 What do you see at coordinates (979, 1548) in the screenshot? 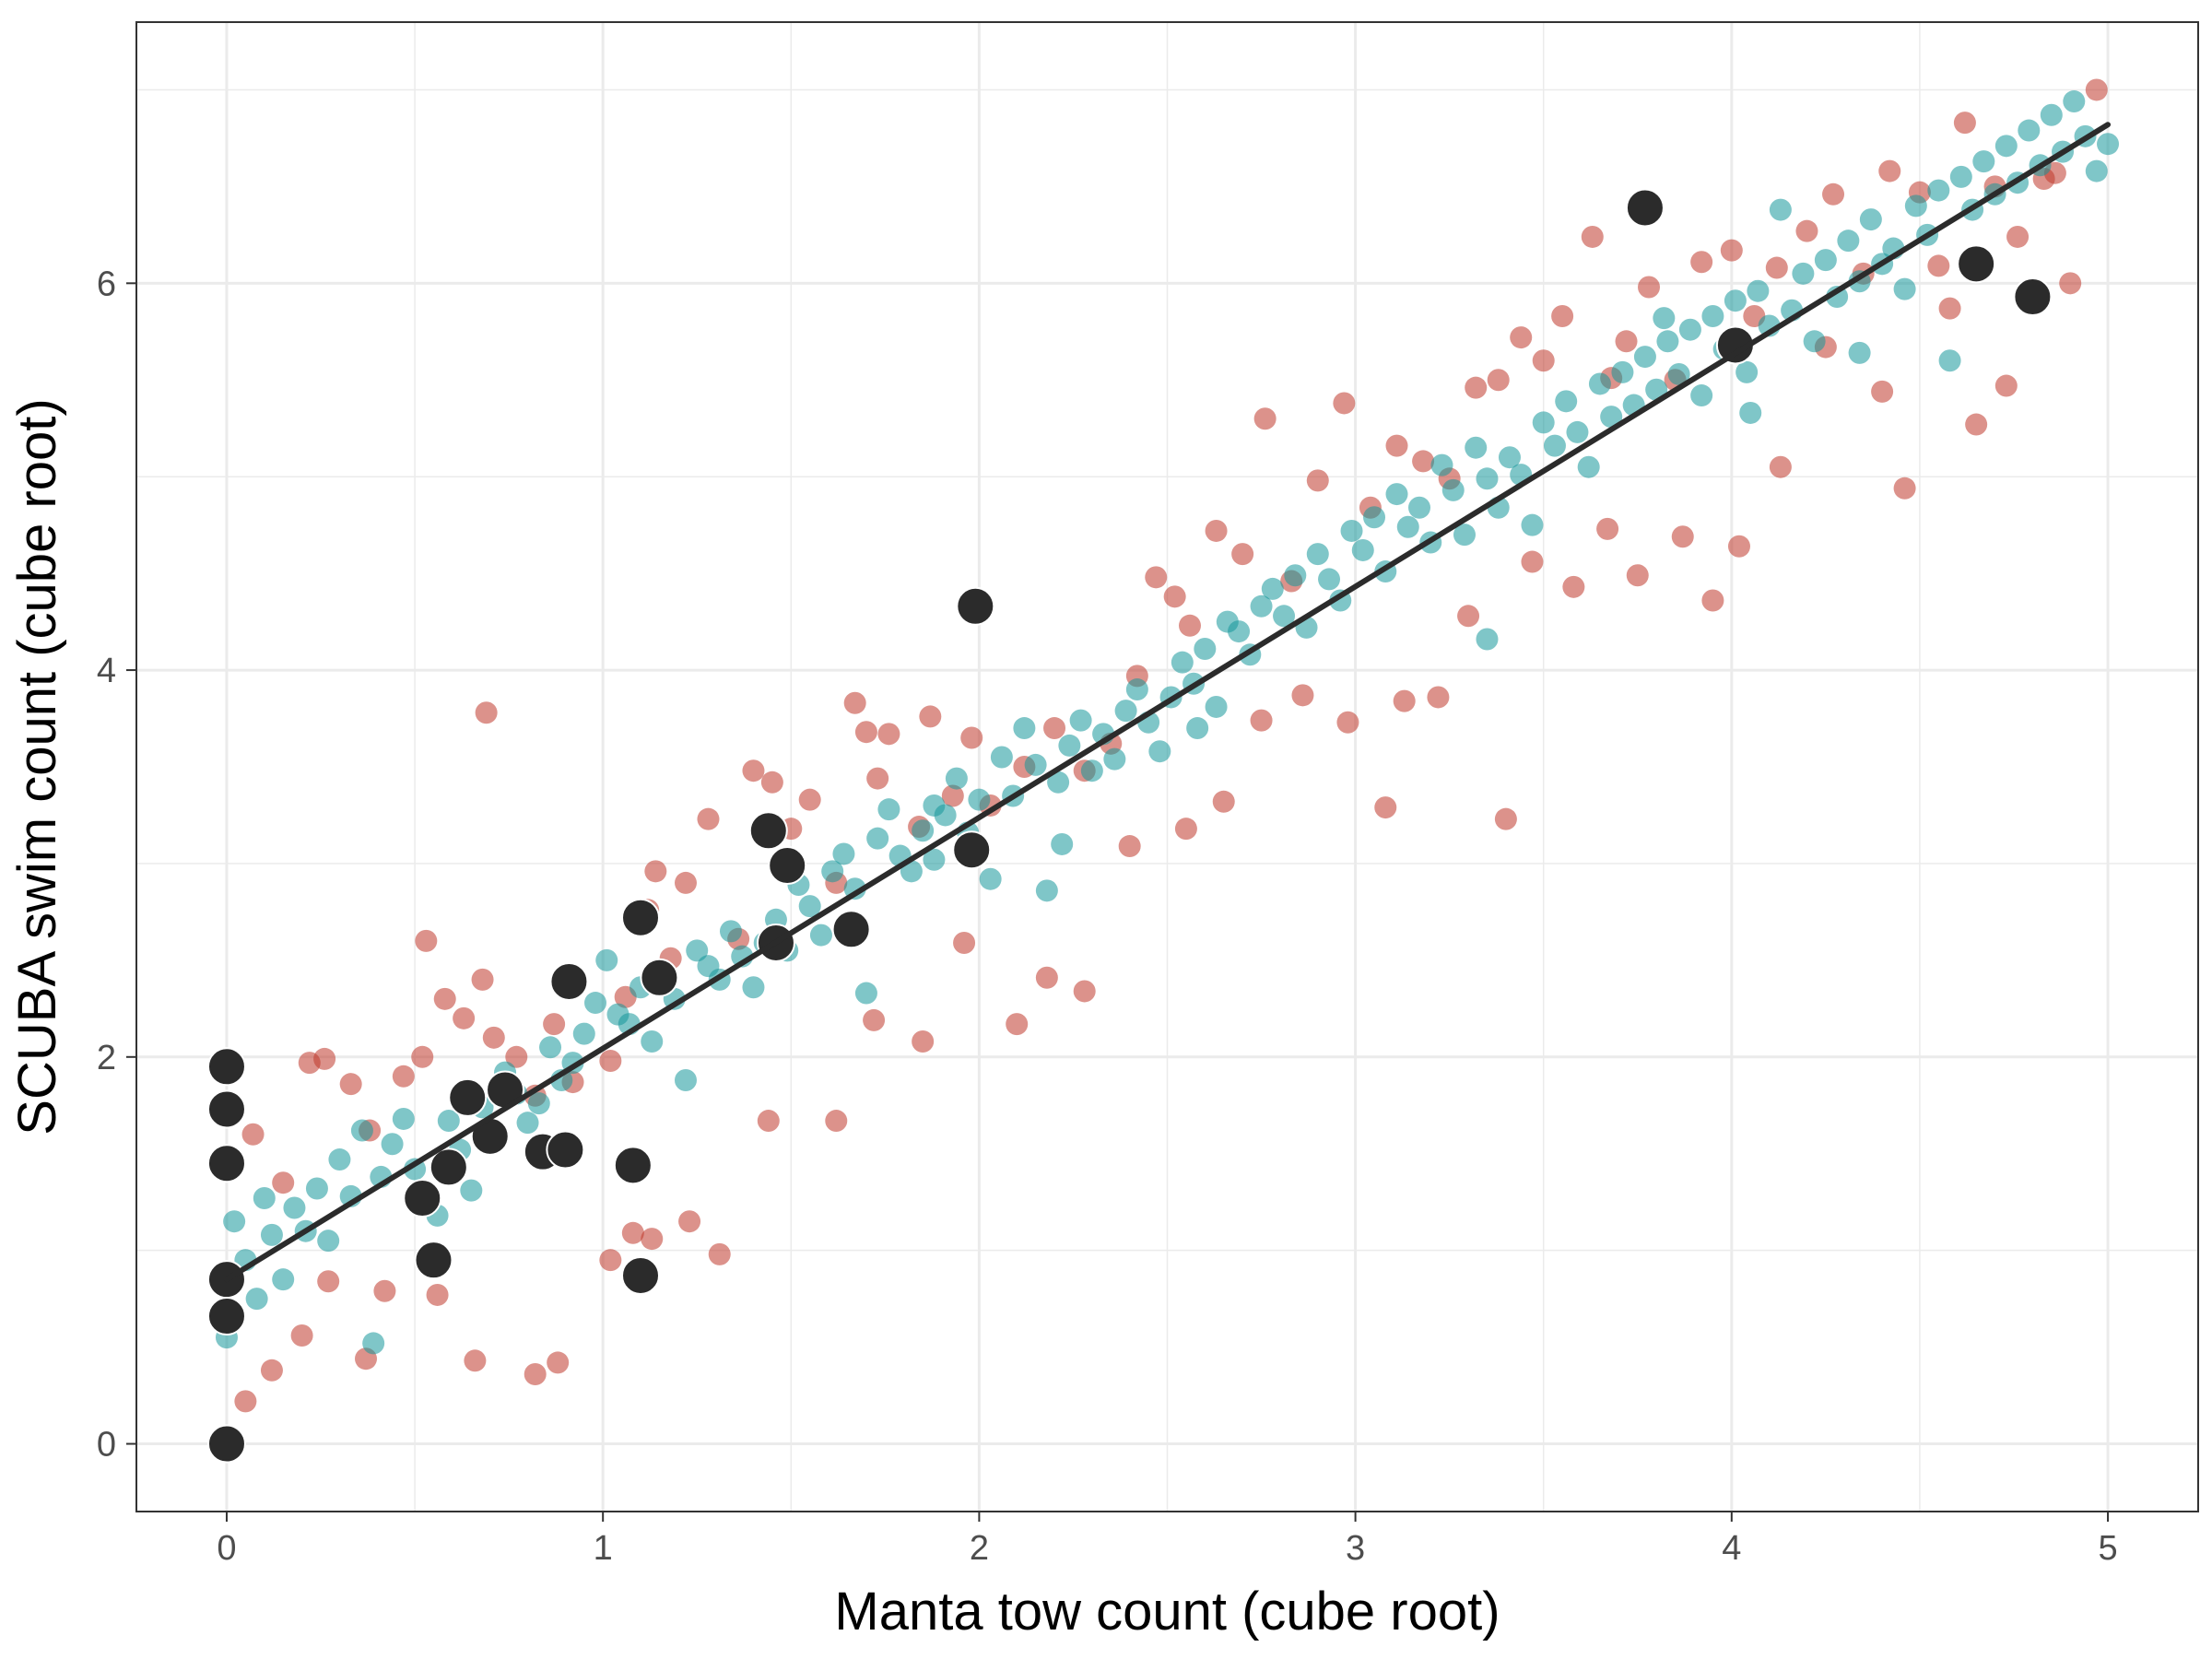
I see `x-tick-label: 2` at bounding box center [979, 1548].